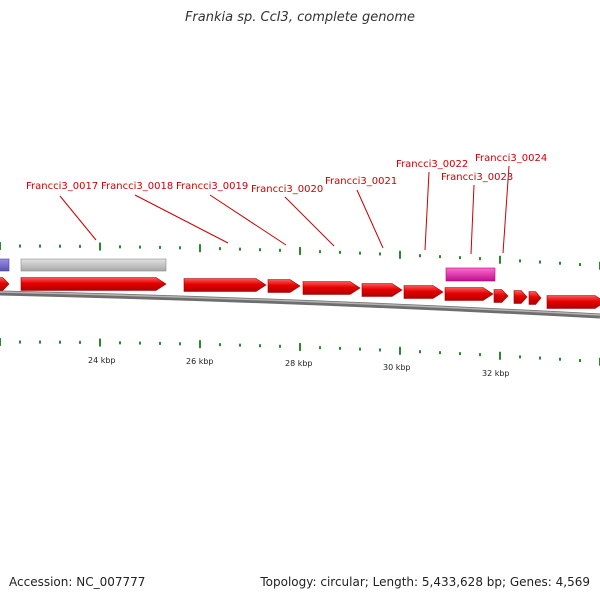  I want to click on scale-label-30kbp: 30 kbp, so click(397, 367).